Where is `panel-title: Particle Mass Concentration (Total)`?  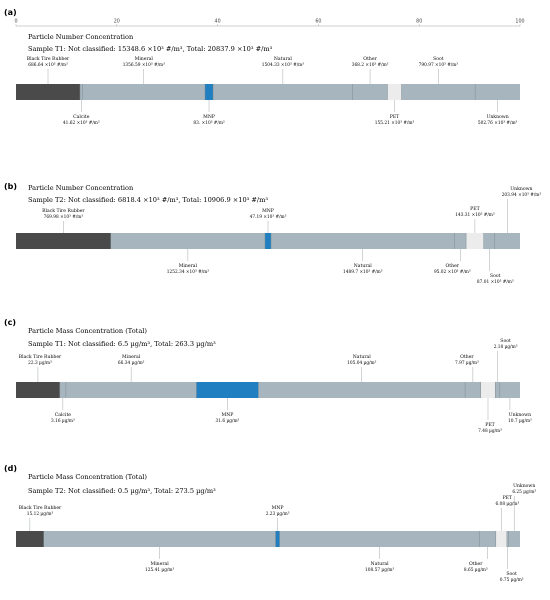 panel-title: Particle Mass Concentration (Total) is located at coordinates (87, 477).